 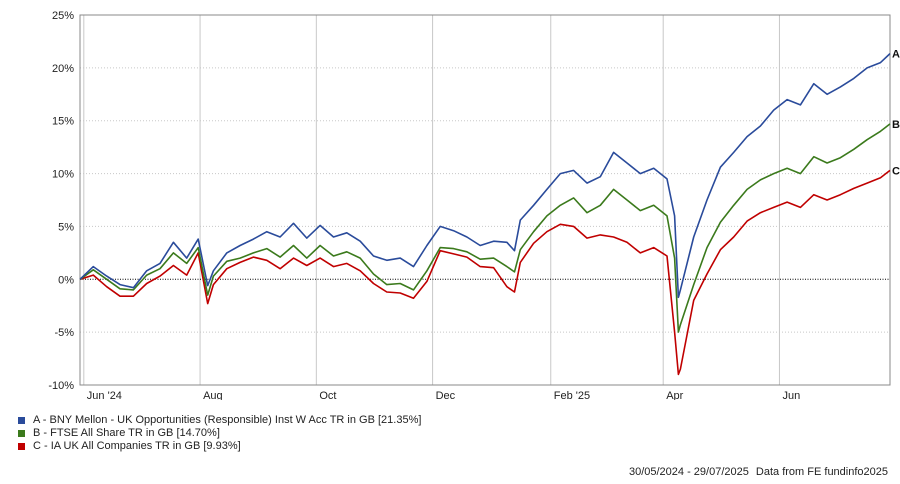 What do you see at coordinates (66, 227) in the screenshot?
I see `y-tick-label: 5%` at bounding box center [66, 227].